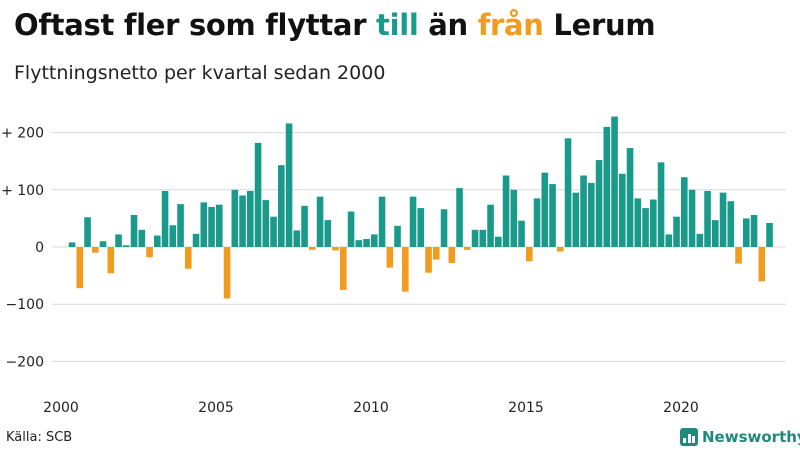 The height and width of the screenshot is (450, 800). I want to click on brand-name: Newsworthy, so click(751, 437).